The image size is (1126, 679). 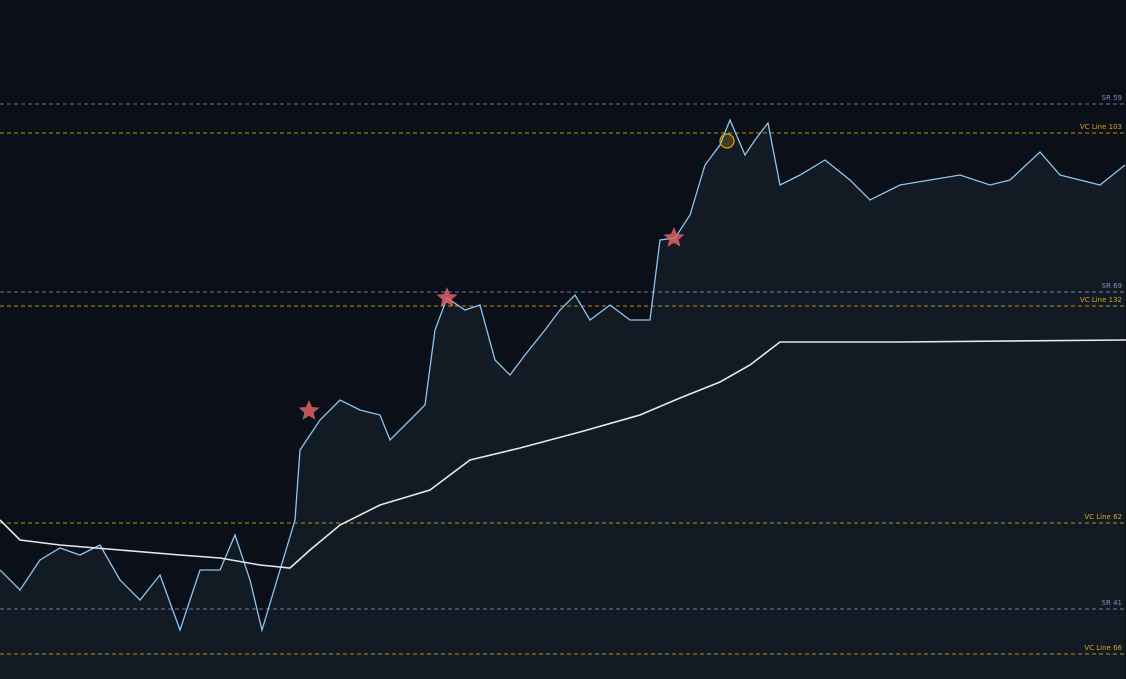 I want to click on level-label: VC Line 66, so click(x=1103, y=648).